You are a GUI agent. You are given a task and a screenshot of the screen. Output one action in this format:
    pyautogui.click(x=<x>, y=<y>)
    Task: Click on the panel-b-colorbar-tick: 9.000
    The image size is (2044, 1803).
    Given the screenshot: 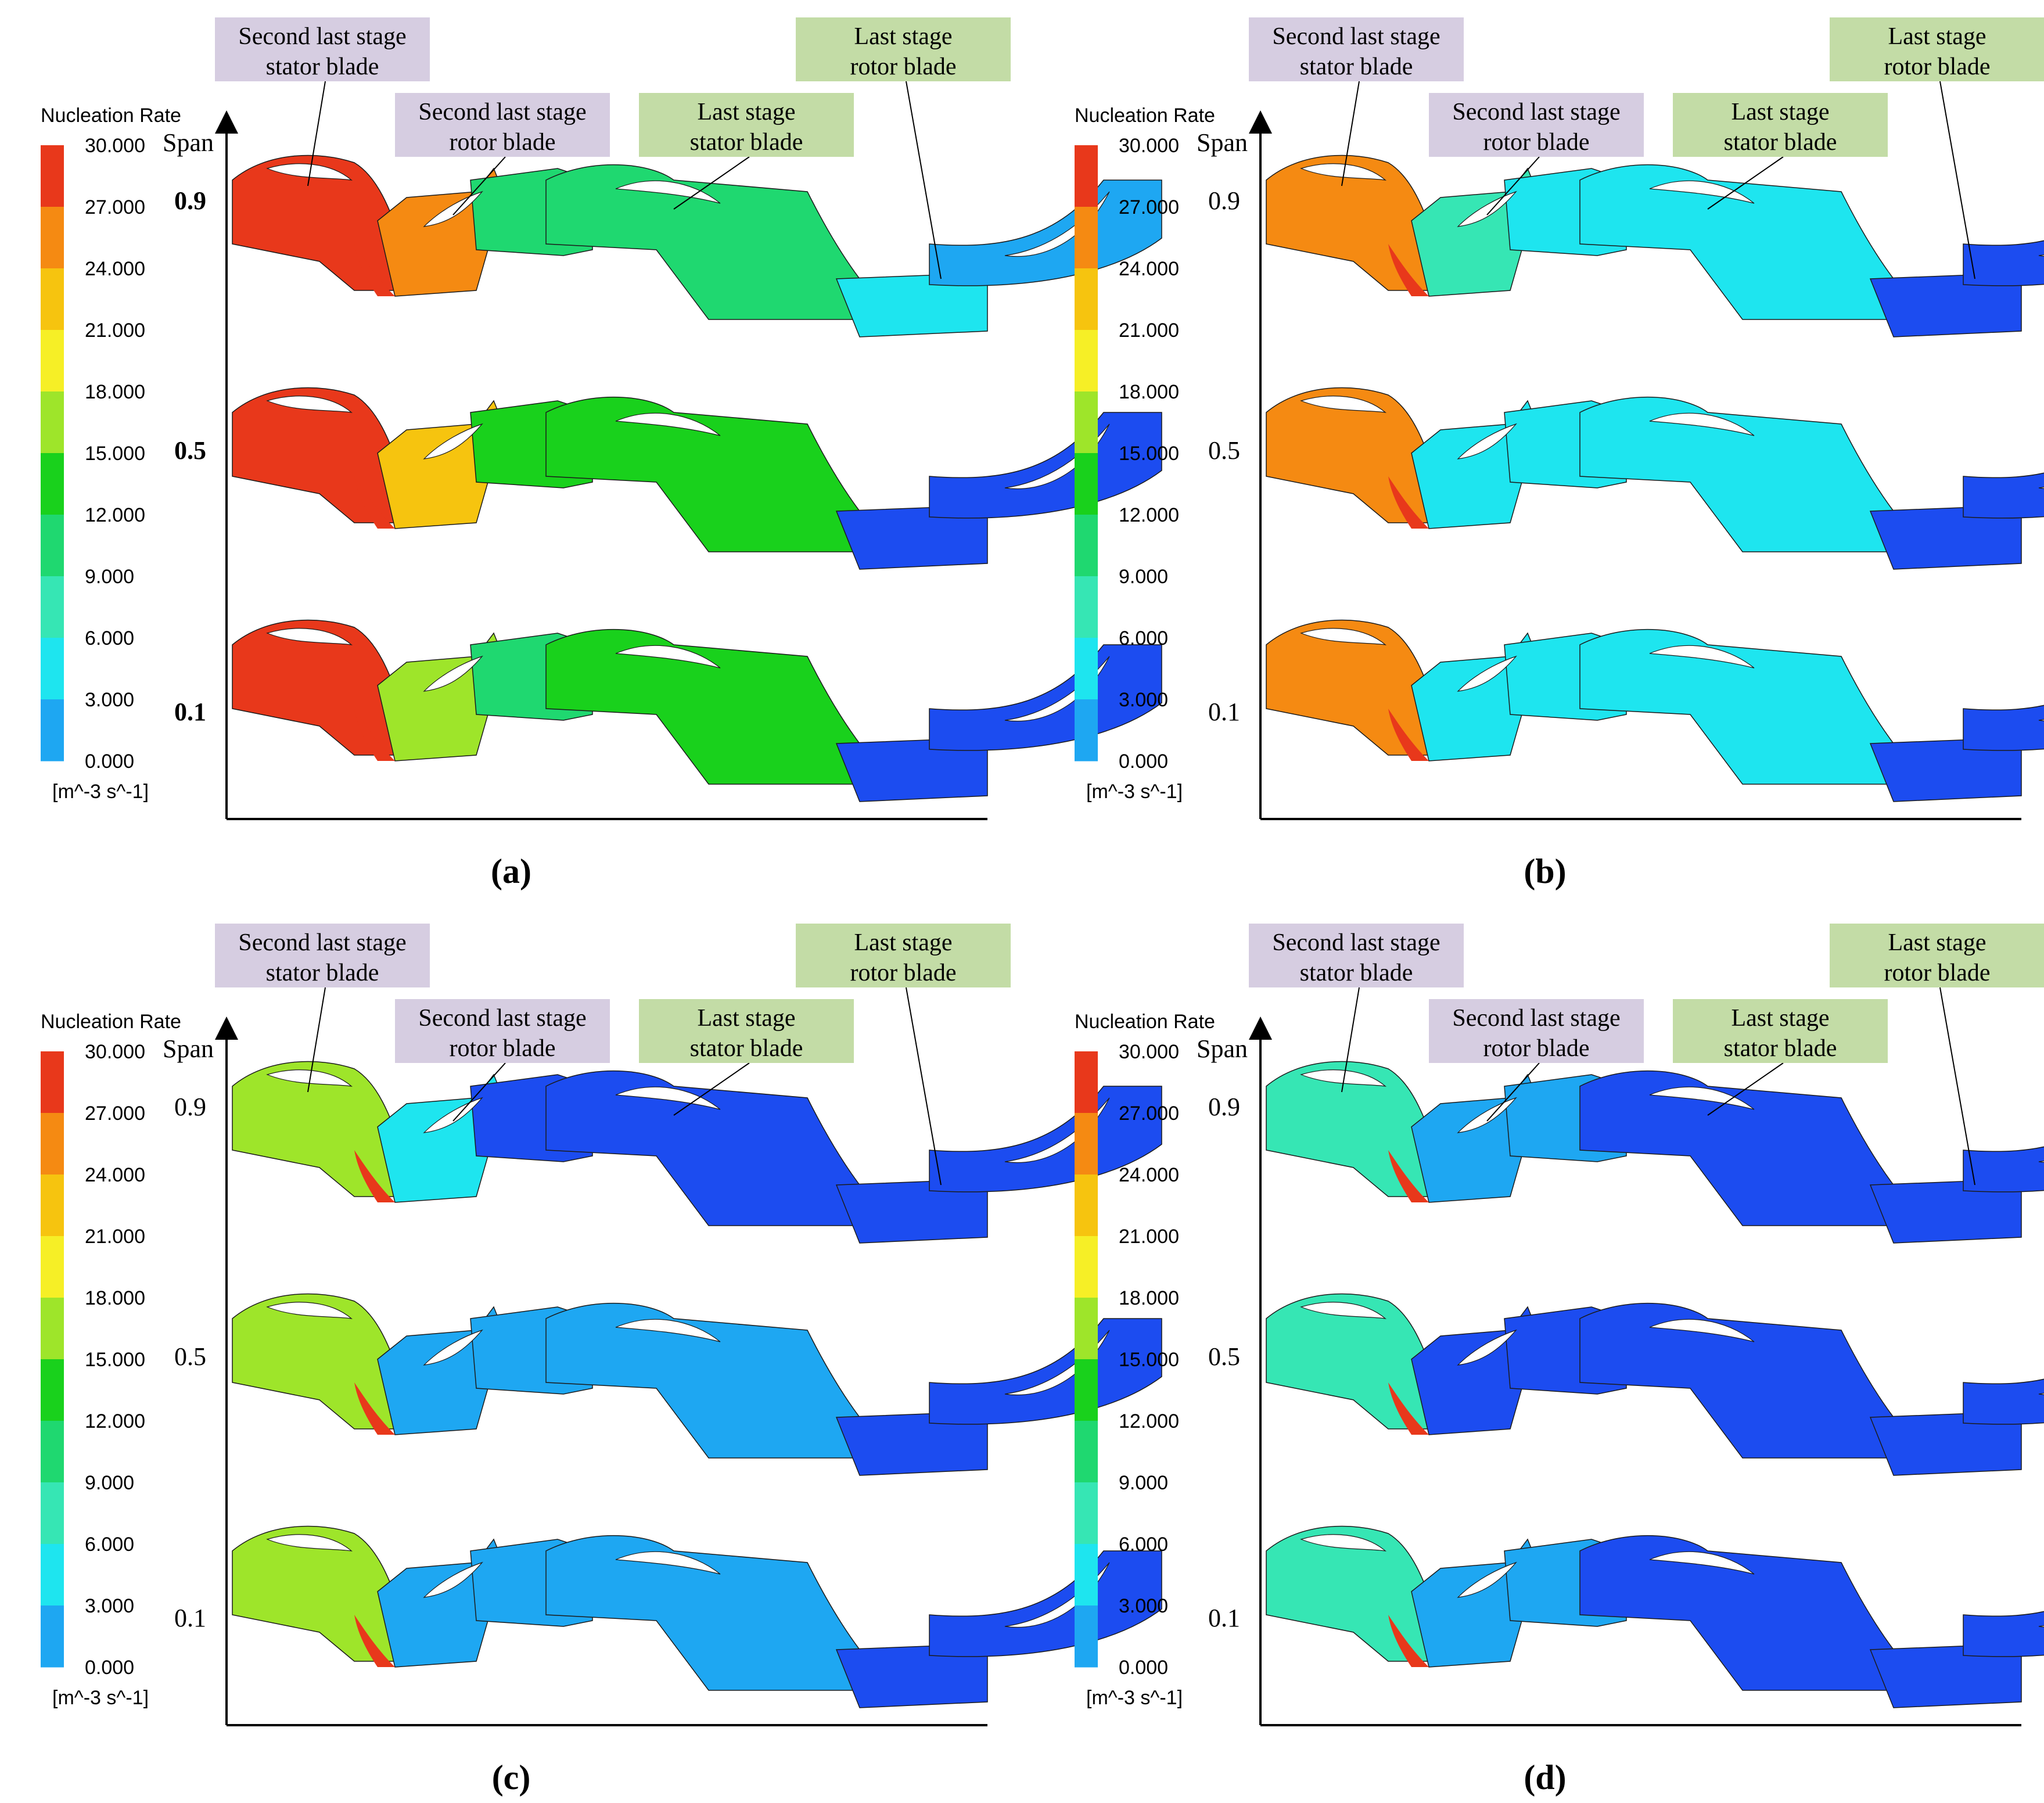 What is the action you would take?
    pyautogui.click(x=1143, y=577)
    